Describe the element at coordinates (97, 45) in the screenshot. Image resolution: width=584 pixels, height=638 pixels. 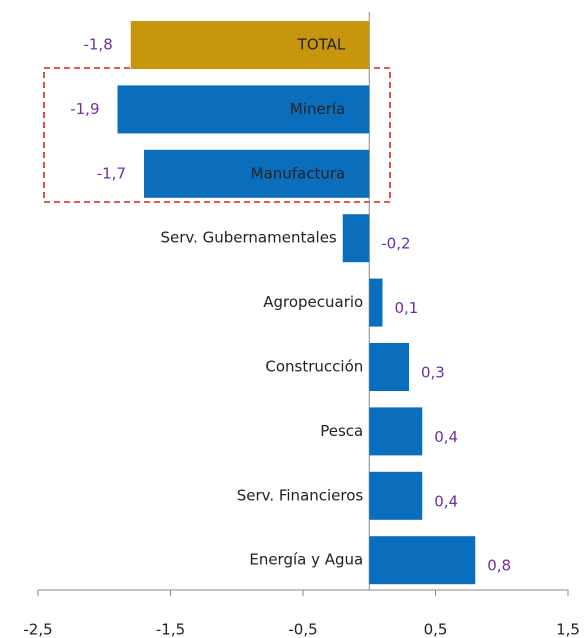
I see `value-label: -1,8` at that location.